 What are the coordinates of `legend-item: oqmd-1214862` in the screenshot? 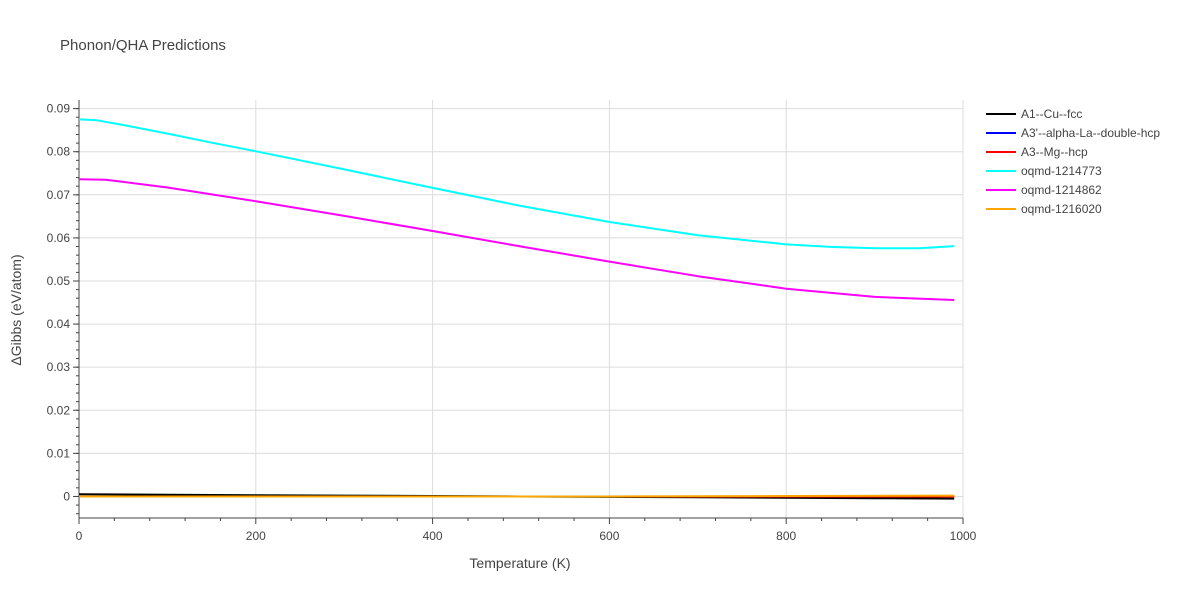 It's located at (1044, 190).